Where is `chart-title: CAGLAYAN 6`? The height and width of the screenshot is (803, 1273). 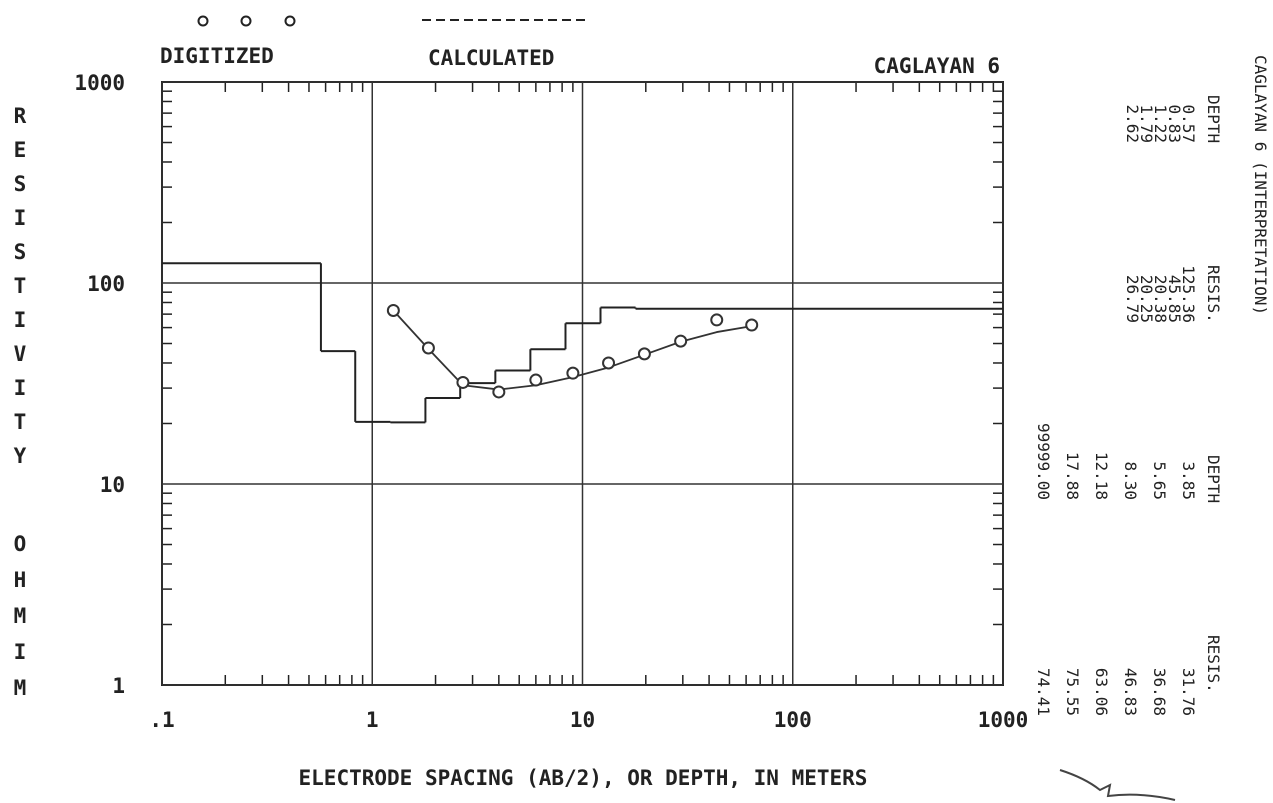
chart-title: CAGLAYAN 6 is located at coordinates (937, 66).